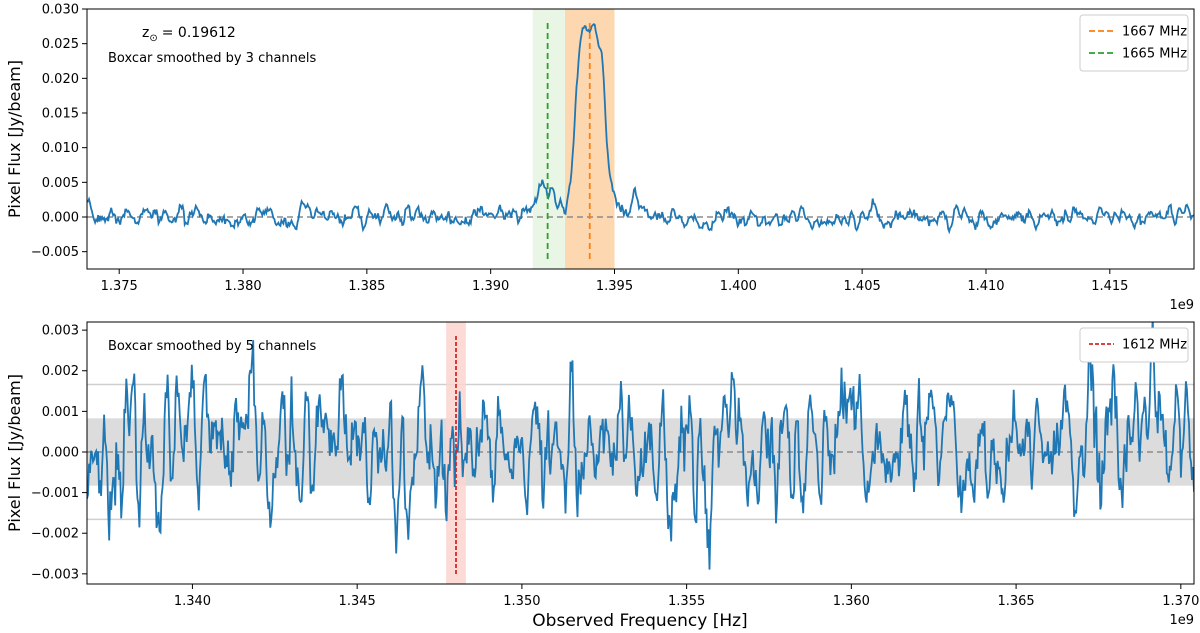 The image size is (1200, 633). I want to click on x-tick-label: 1.405, so click(862, 286).